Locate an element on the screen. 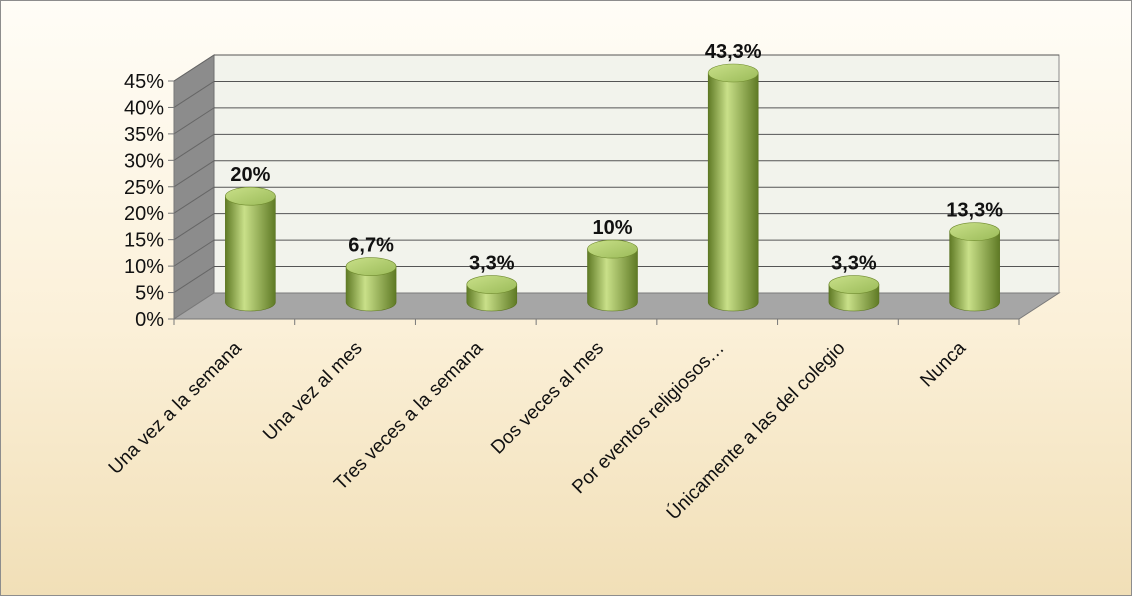  y-tick-label: 20% is located at coordinates (144, 214).